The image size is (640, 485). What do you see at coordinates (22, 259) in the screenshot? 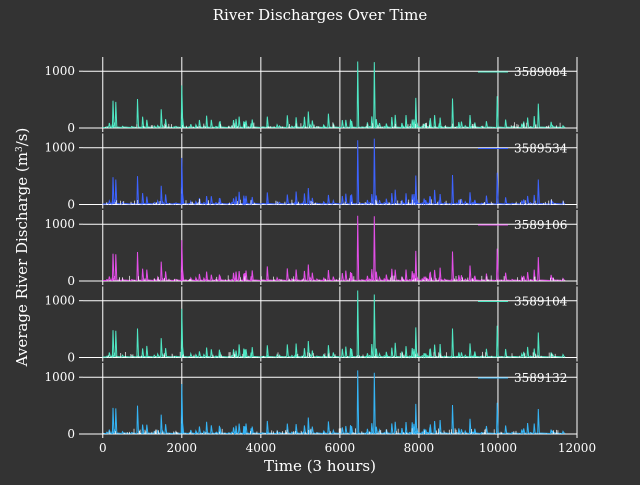
I see `y-axis-label-main: Average River Discharge (m` at bounding box center [22, 259].